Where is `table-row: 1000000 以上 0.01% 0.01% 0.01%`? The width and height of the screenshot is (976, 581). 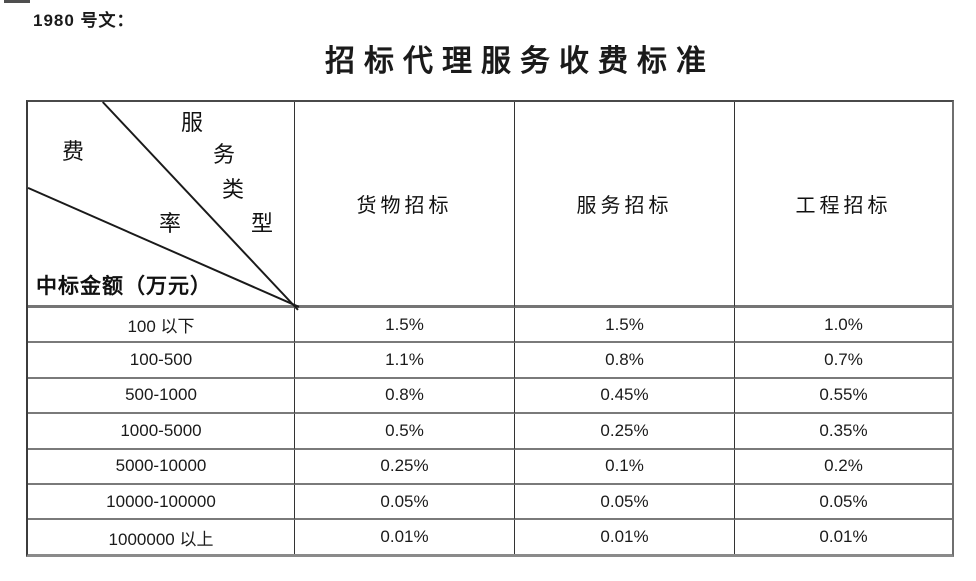 table-row: 1000000 以上 0.01% 0.01% 0.01% is located at coordinates (490, 537).